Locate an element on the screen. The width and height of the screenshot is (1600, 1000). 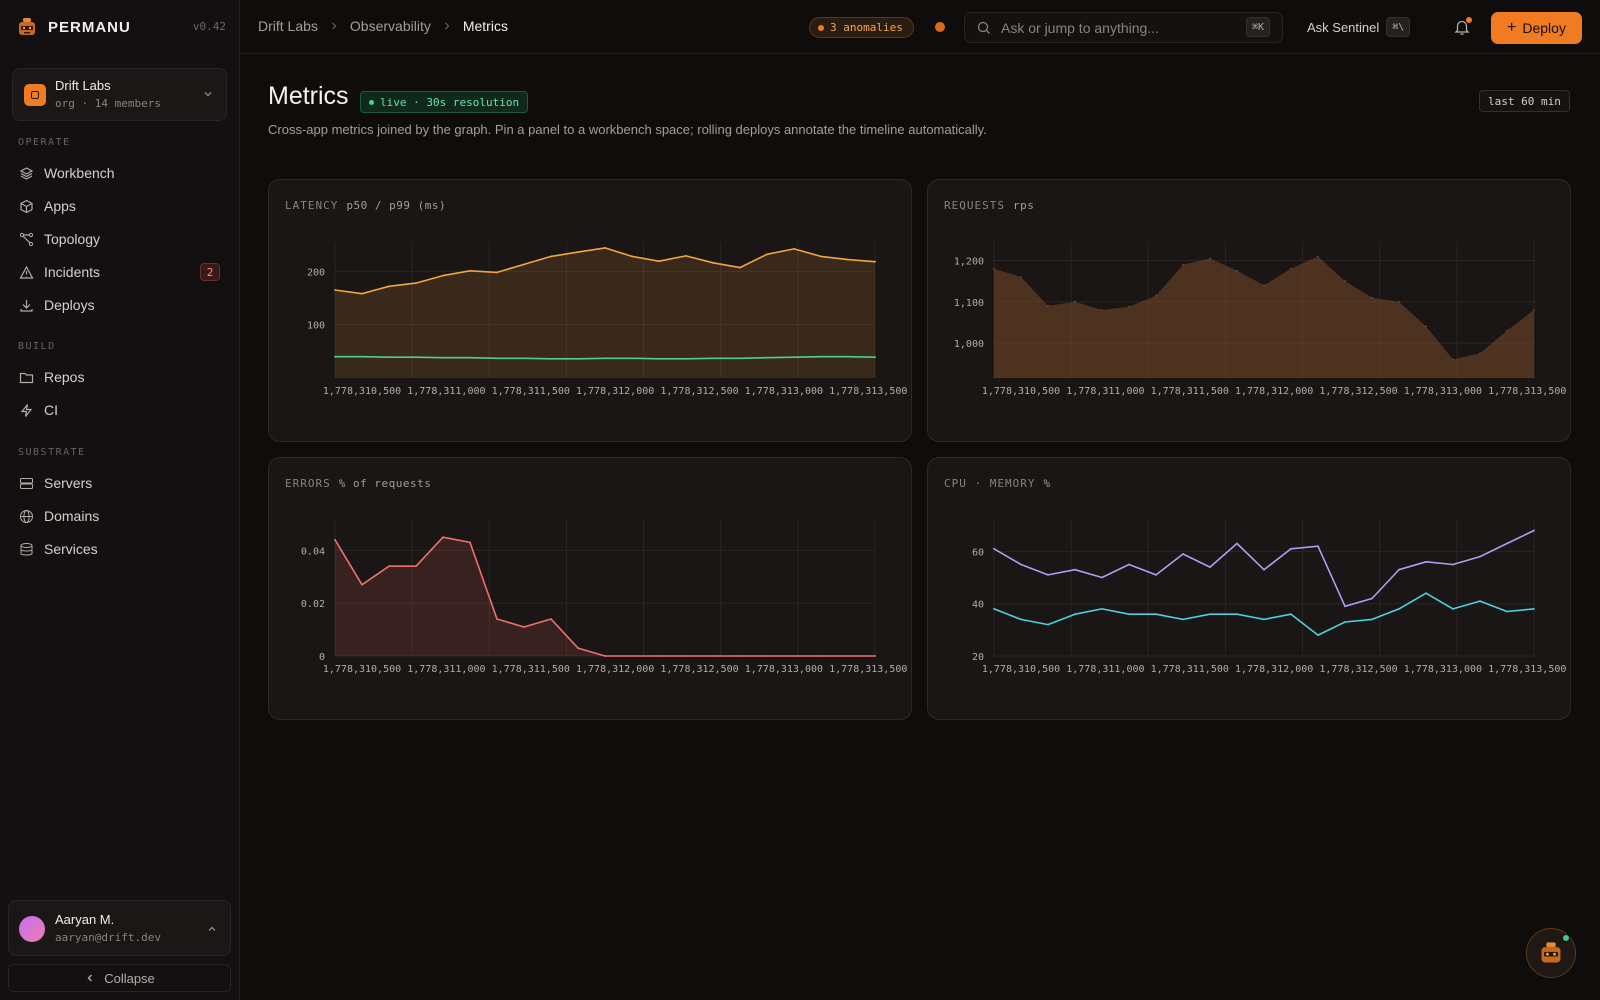
sidebar-item-ci: CI is located at coordinates (119, 410).